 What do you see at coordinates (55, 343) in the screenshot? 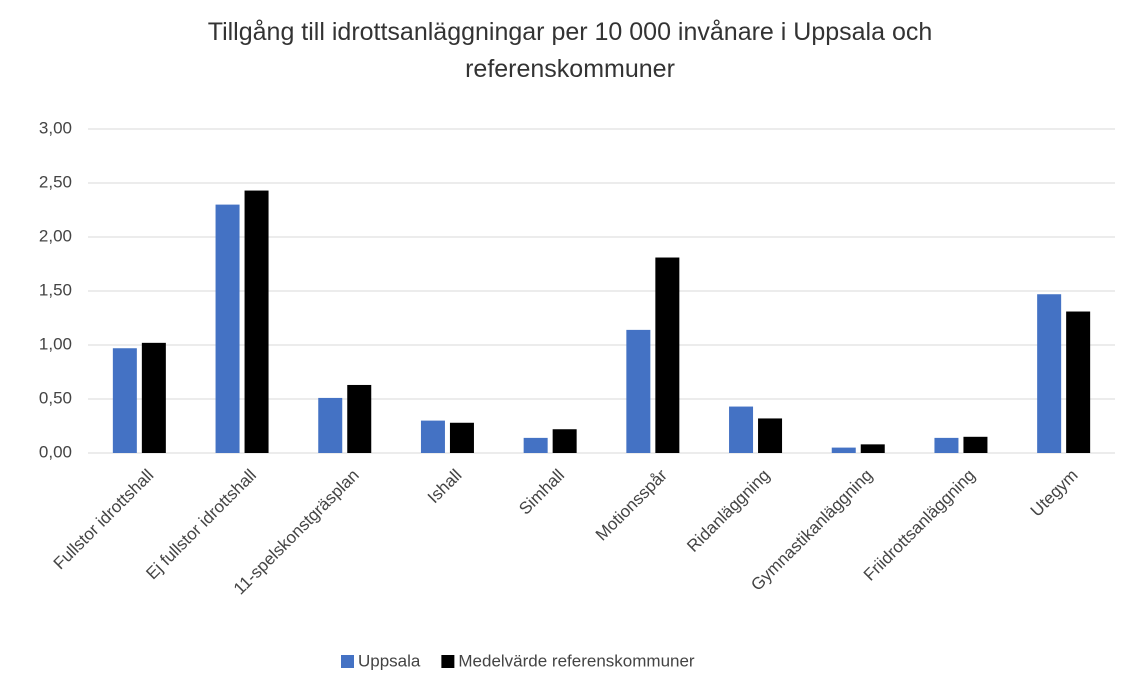
I see `y-tick-label: 1,00` at bounding box center [55, 343].